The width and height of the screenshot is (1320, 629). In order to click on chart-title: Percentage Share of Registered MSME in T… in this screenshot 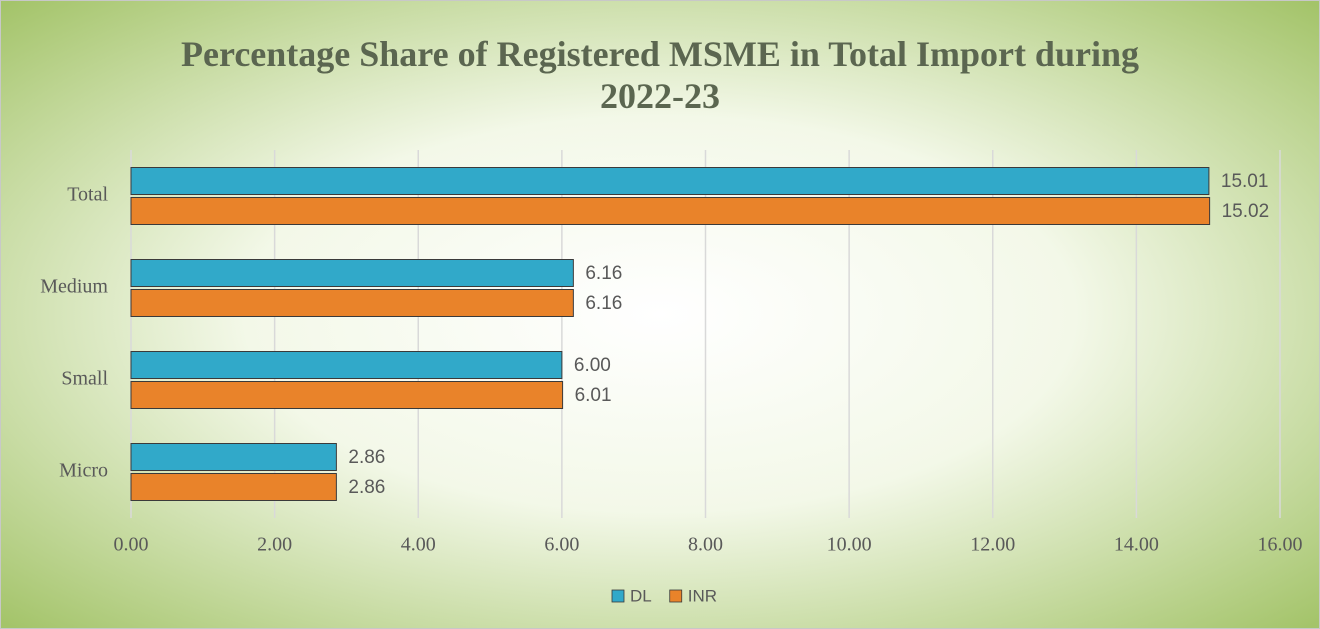, I will do `click(660, 75)`.